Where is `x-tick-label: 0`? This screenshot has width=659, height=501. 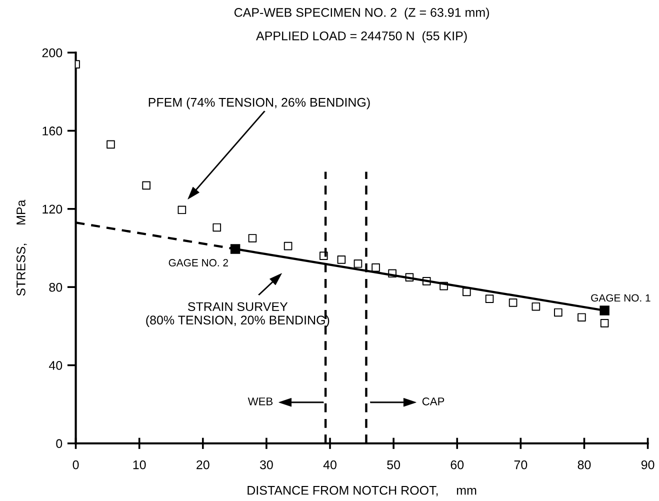
x-tick-label: 0 is located at coordinates (75, 465).